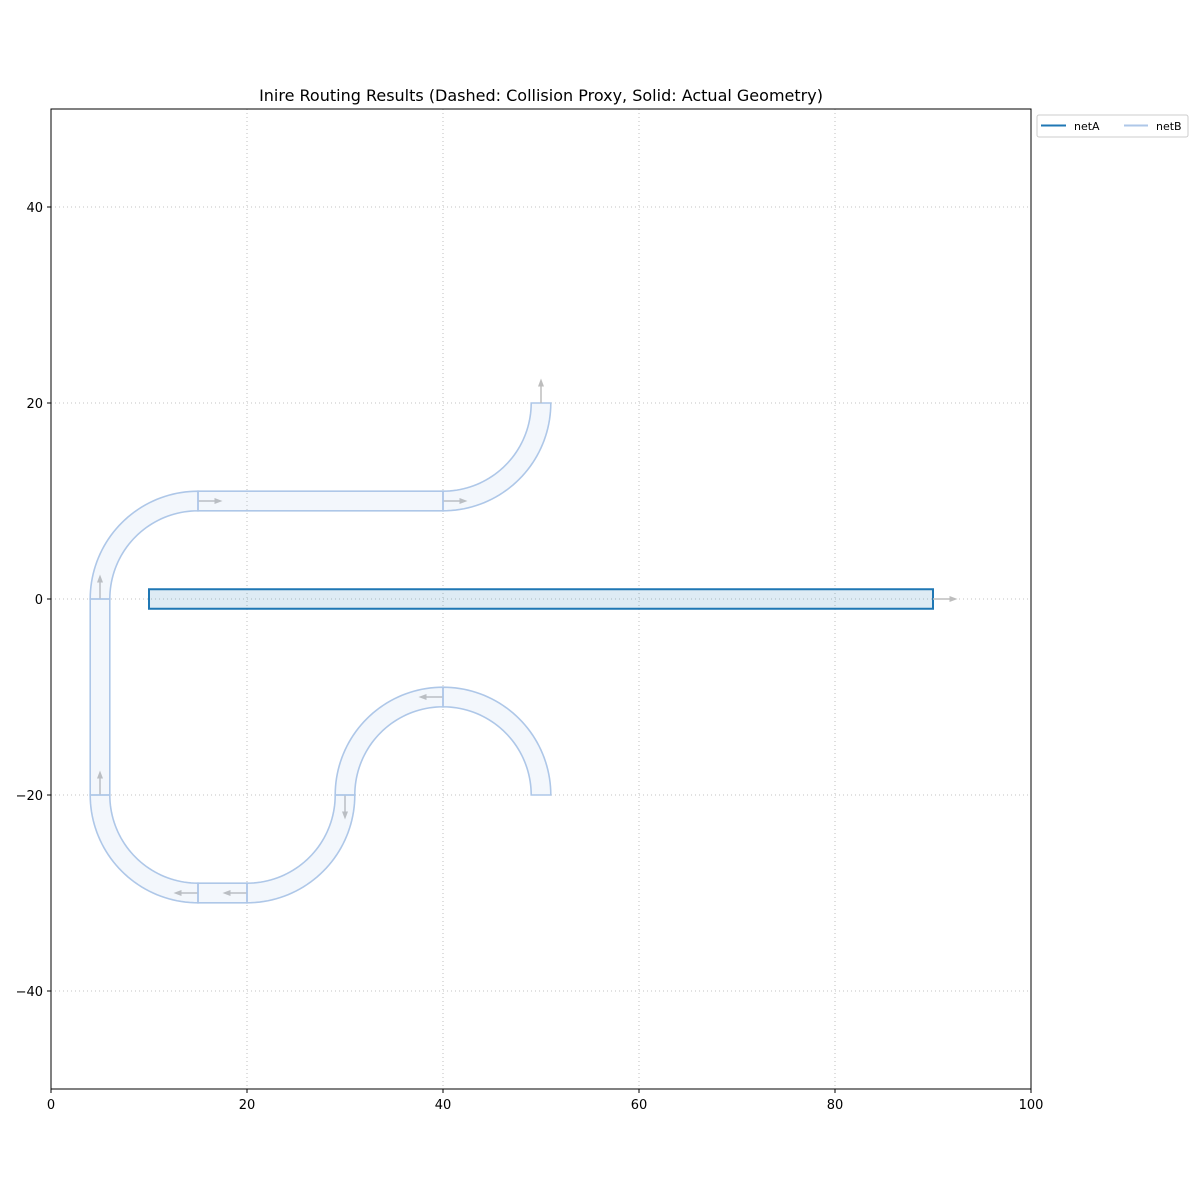 Image resolution: width=1200 pixels, height=1200 pixels. What do you see at coordinates (1087, 126) in the screenshot?
I see `legend-label-netA: netA` at bounding box center [1087, 126].